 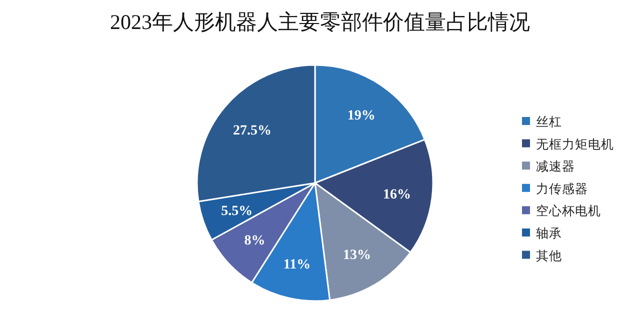 What do you see at coordinates (549, 122) in the screenshot?
I see `legend-label: 丝杠` at bounding box center [549, 122].